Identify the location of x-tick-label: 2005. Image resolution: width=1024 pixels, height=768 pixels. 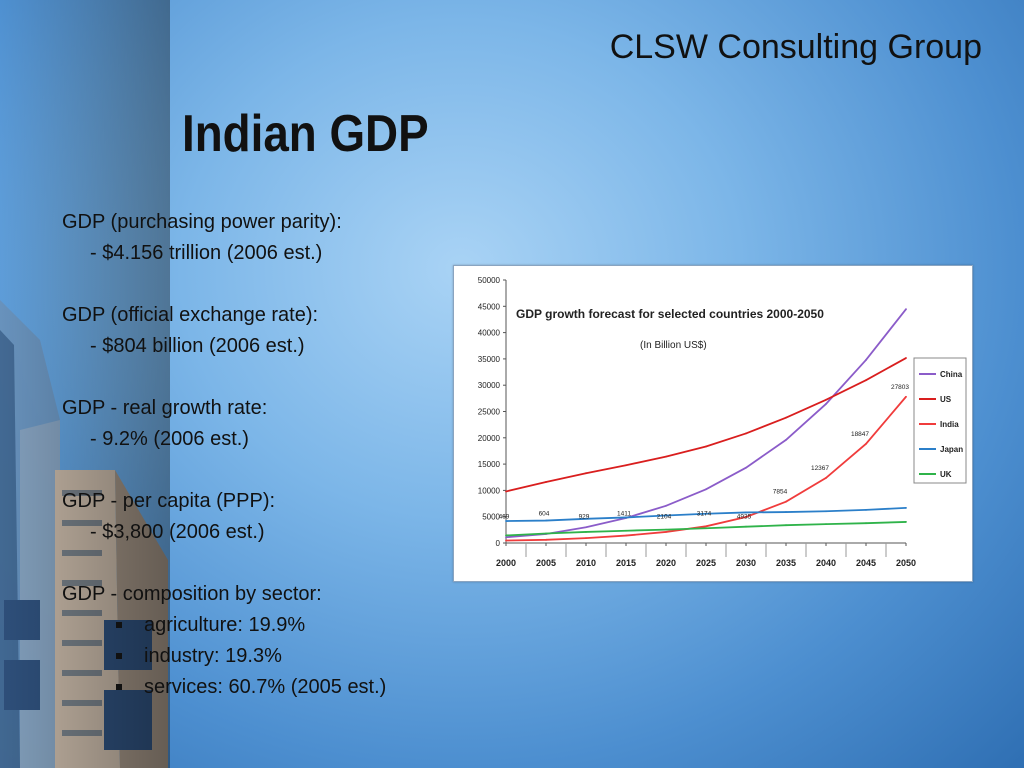
(546, 563).